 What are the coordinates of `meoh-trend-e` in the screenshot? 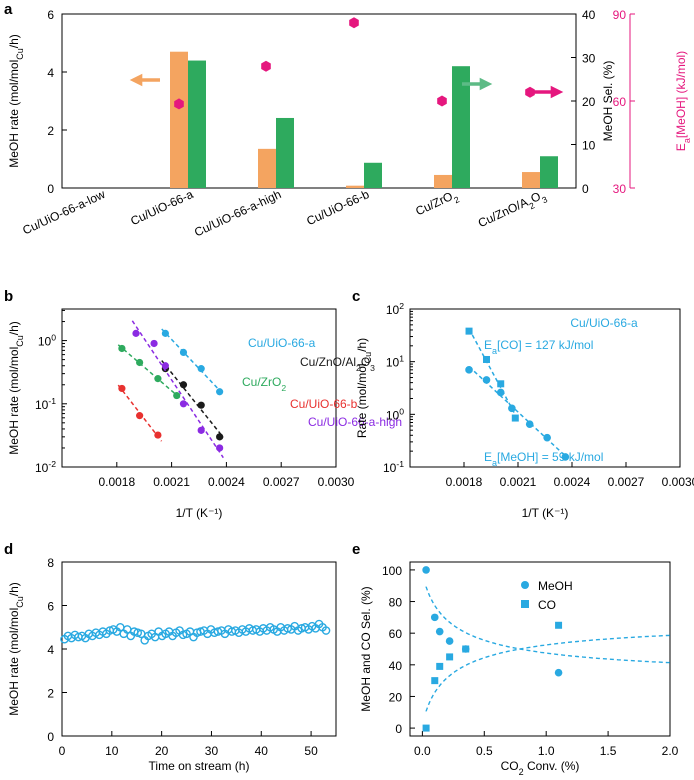 It's located at (548, 625).